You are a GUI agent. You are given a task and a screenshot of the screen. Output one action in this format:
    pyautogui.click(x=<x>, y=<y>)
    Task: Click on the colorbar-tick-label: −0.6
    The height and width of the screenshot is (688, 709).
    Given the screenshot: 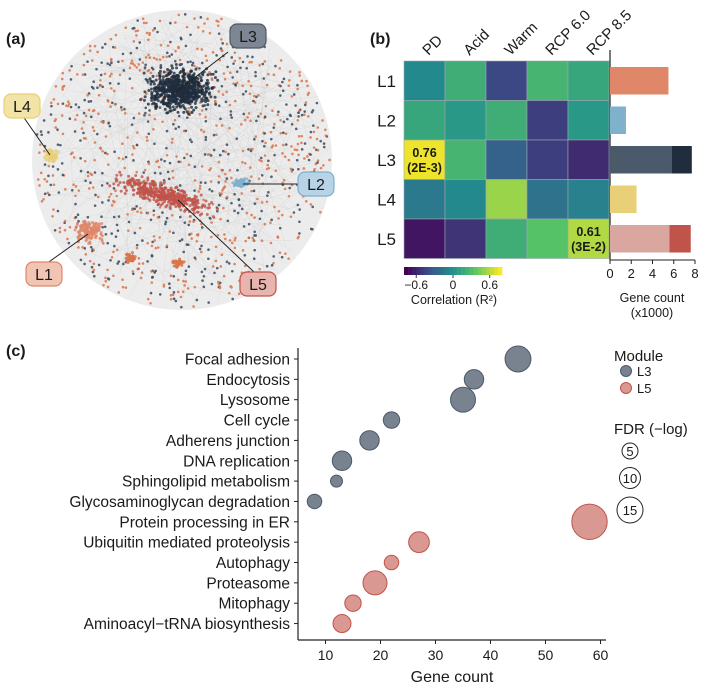 What is the action you would take?
    pyautogui.click(x=416, y=285)
    